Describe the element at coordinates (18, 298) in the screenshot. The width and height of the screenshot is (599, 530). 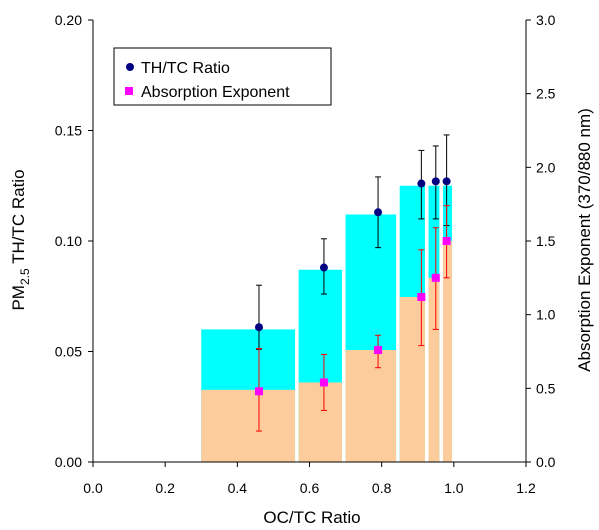
I see `y-axis-label-main: PM` at that location.